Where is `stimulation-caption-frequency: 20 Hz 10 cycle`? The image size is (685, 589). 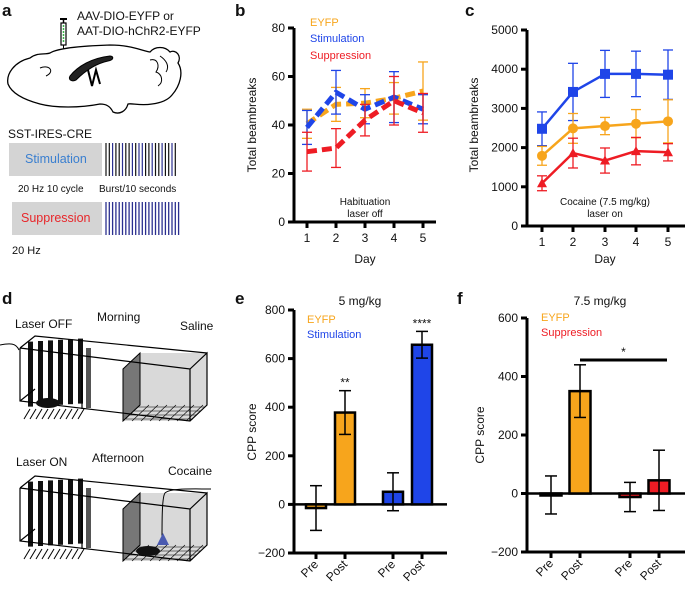 stimulation-caption-frequency: 20 Hz 10 cycle is located at coordinates (51, 189).